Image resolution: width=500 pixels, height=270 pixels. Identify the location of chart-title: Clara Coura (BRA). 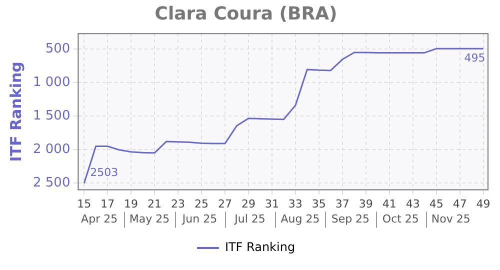
(246, 13).